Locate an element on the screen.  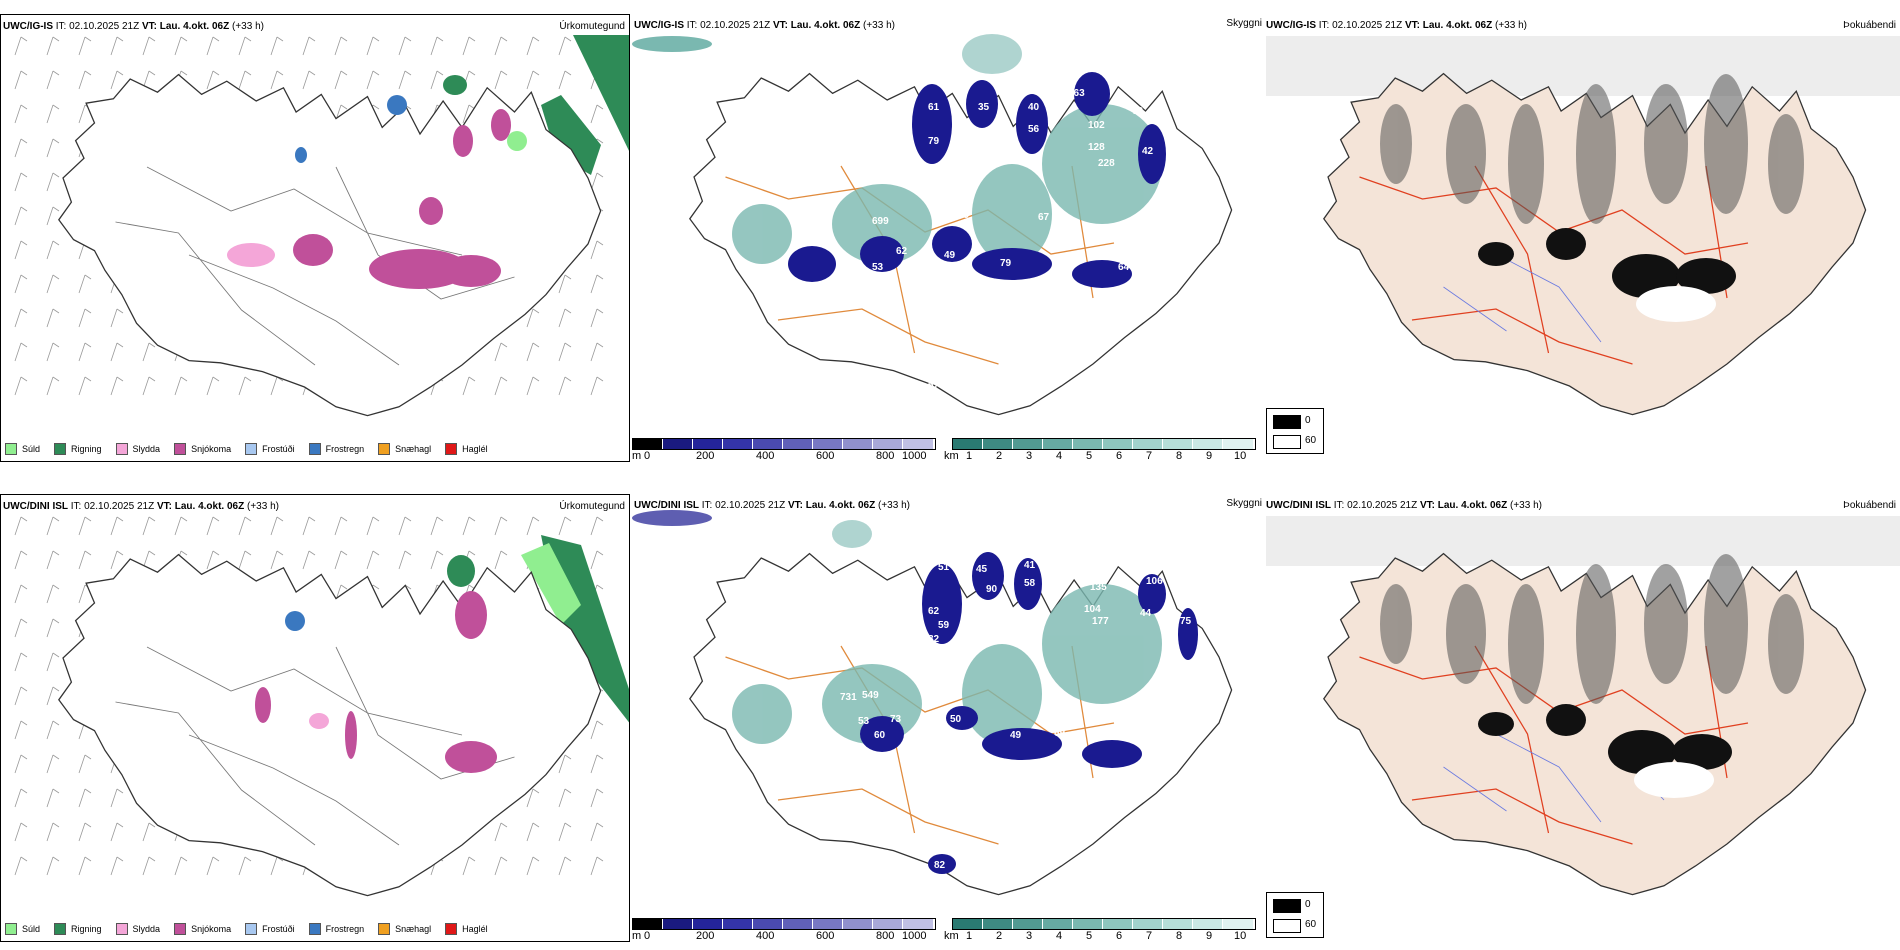
cloud-value: 73 is located at coordinates (896, 719).